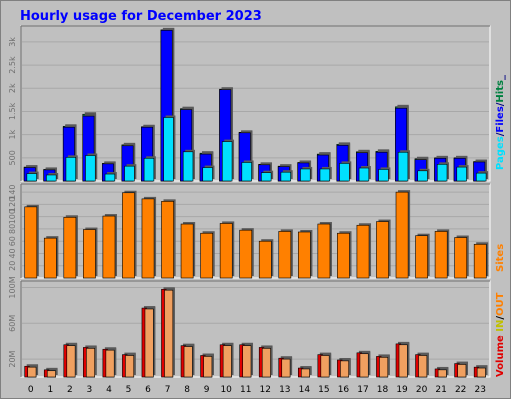 The height and width of the screenshot is (405, 512). Describe the element at coordinates (12, 266) in the screenshot. I see `y-tick-label: 20` at that location.